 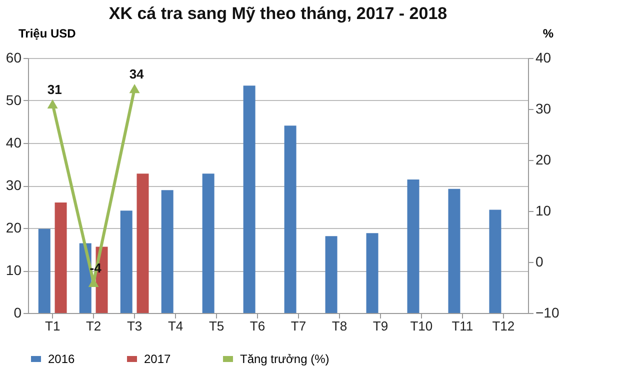 What do you see at coordinates (278, 13) in the screenshot?
I see `chart-title: XK cá tra sang Mỹ theo tháng, 2017 - 2018` at bounding box center [278, 13].